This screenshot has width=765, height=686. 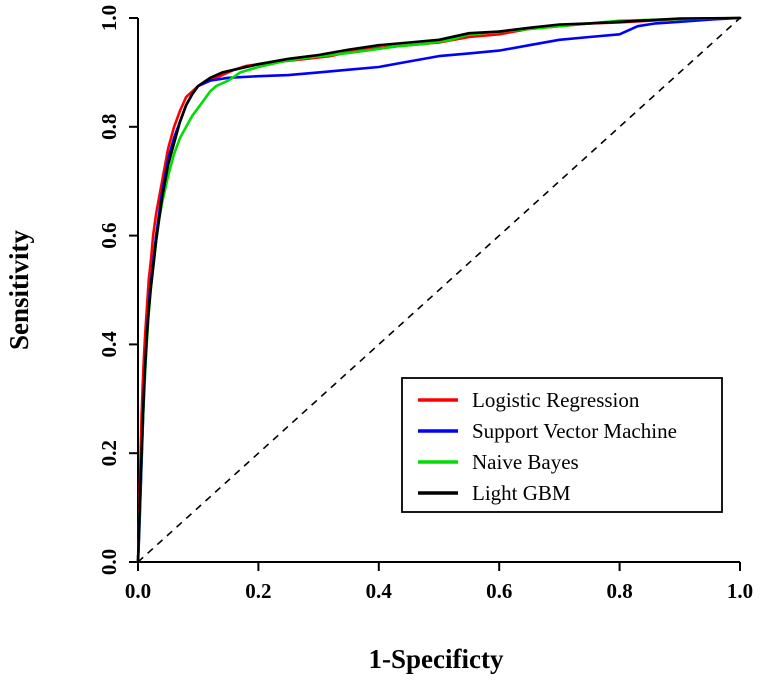 What do you see at coordinates (436, 659) in the screenshot?
I see `x-axis-title: 1-Specificty` at bounding box center [436, 659].